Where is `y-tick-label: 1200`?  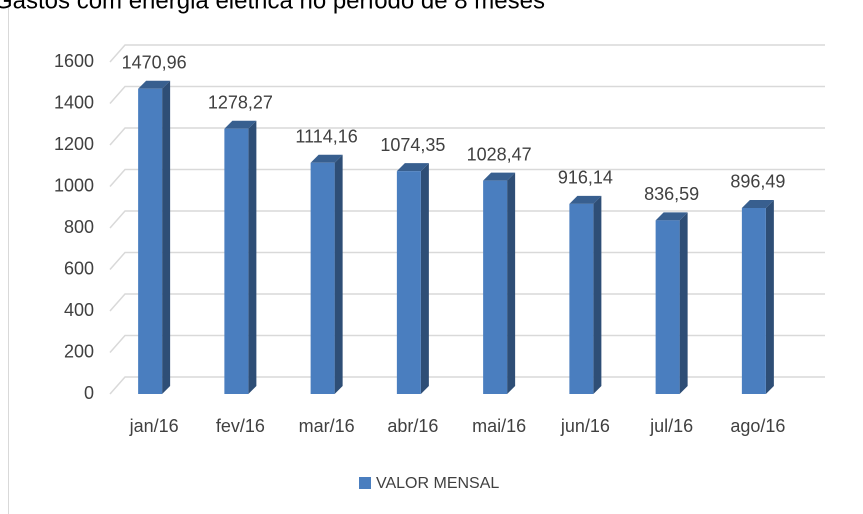
y-tick-label: 1200 is located at coordinates (74, 144).